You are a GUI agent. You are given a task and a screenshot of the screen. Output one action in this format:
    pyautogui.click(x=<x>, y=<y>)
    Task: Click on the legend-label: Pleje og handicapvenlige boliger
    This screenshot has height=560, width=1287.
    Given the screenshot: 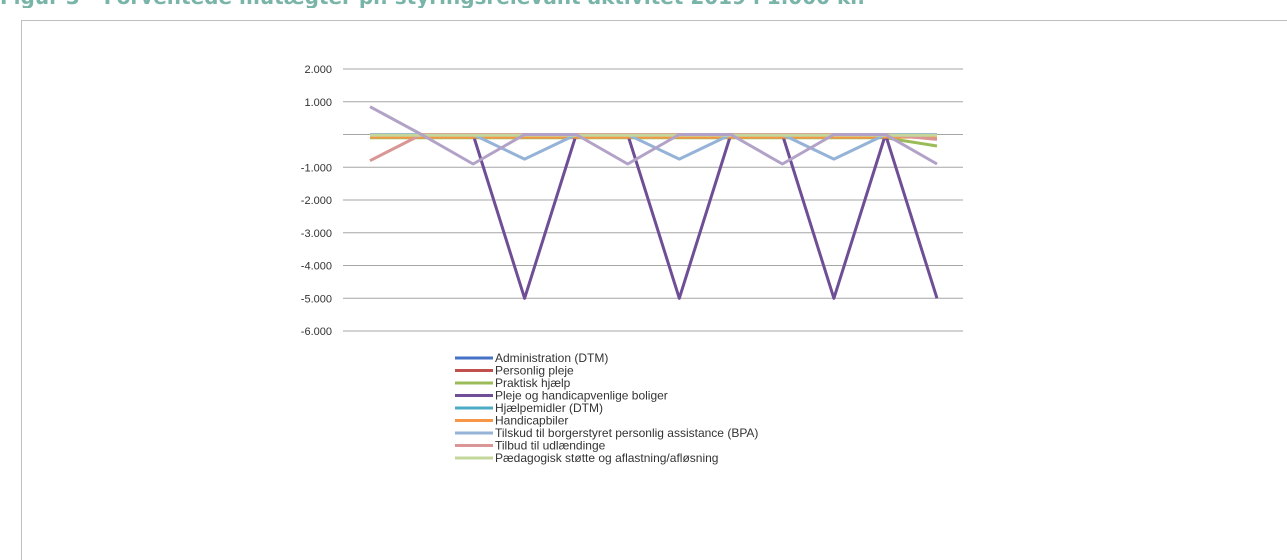 What is the action you would take?
    pyautogui.click(x=581, y=396)
    